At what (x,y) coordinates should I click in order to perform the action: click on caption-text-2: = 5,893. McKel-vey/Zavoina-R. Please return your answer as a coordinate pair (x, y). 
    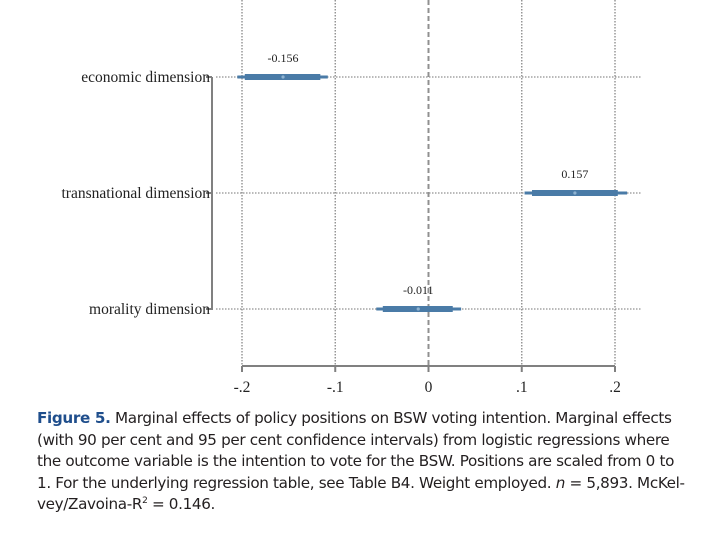
    Looking at the image, I should click on (361, 493).